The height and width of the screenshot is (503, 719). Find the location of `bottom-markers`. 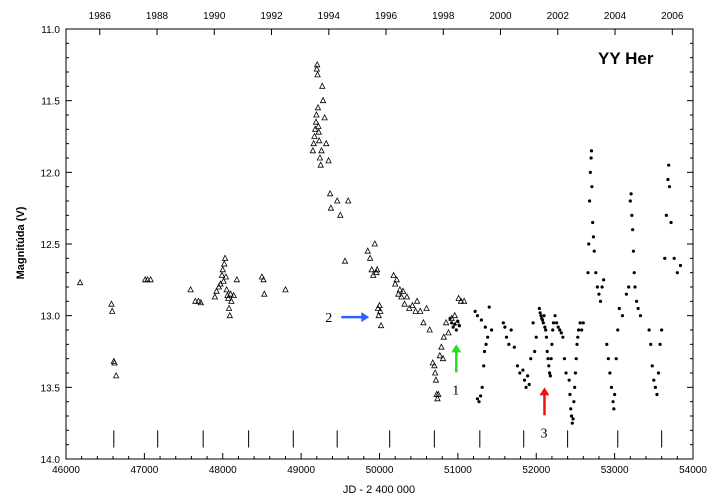

bottom-markers is located at coordinates (388, 439).